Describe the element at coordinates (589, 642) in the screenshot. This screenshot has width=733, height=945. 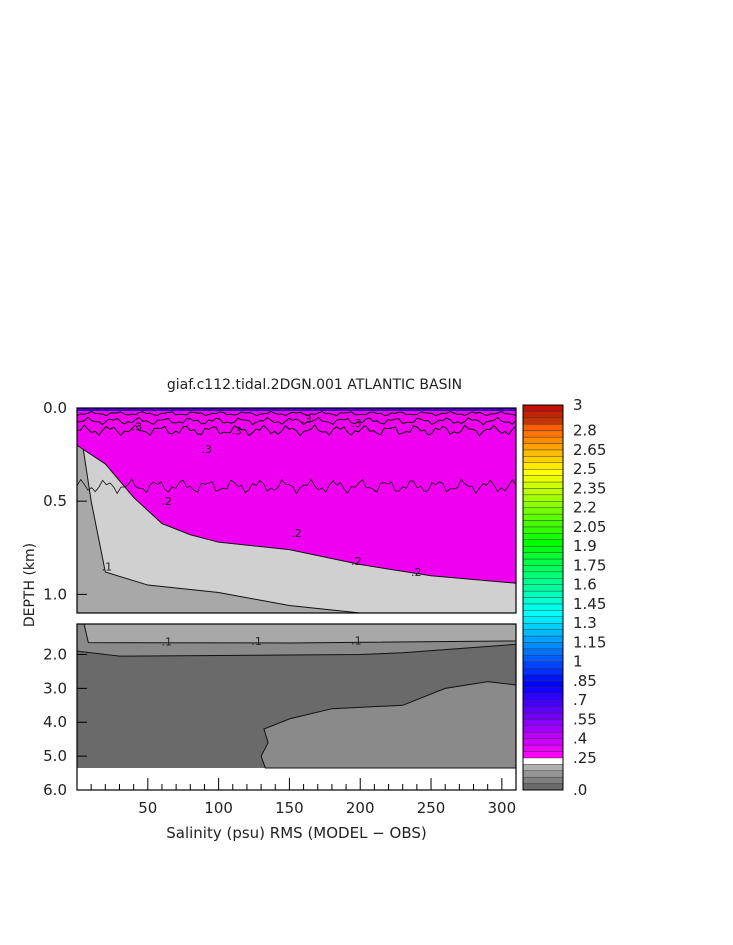
I see `colorbar-label: 1.15` at that location.